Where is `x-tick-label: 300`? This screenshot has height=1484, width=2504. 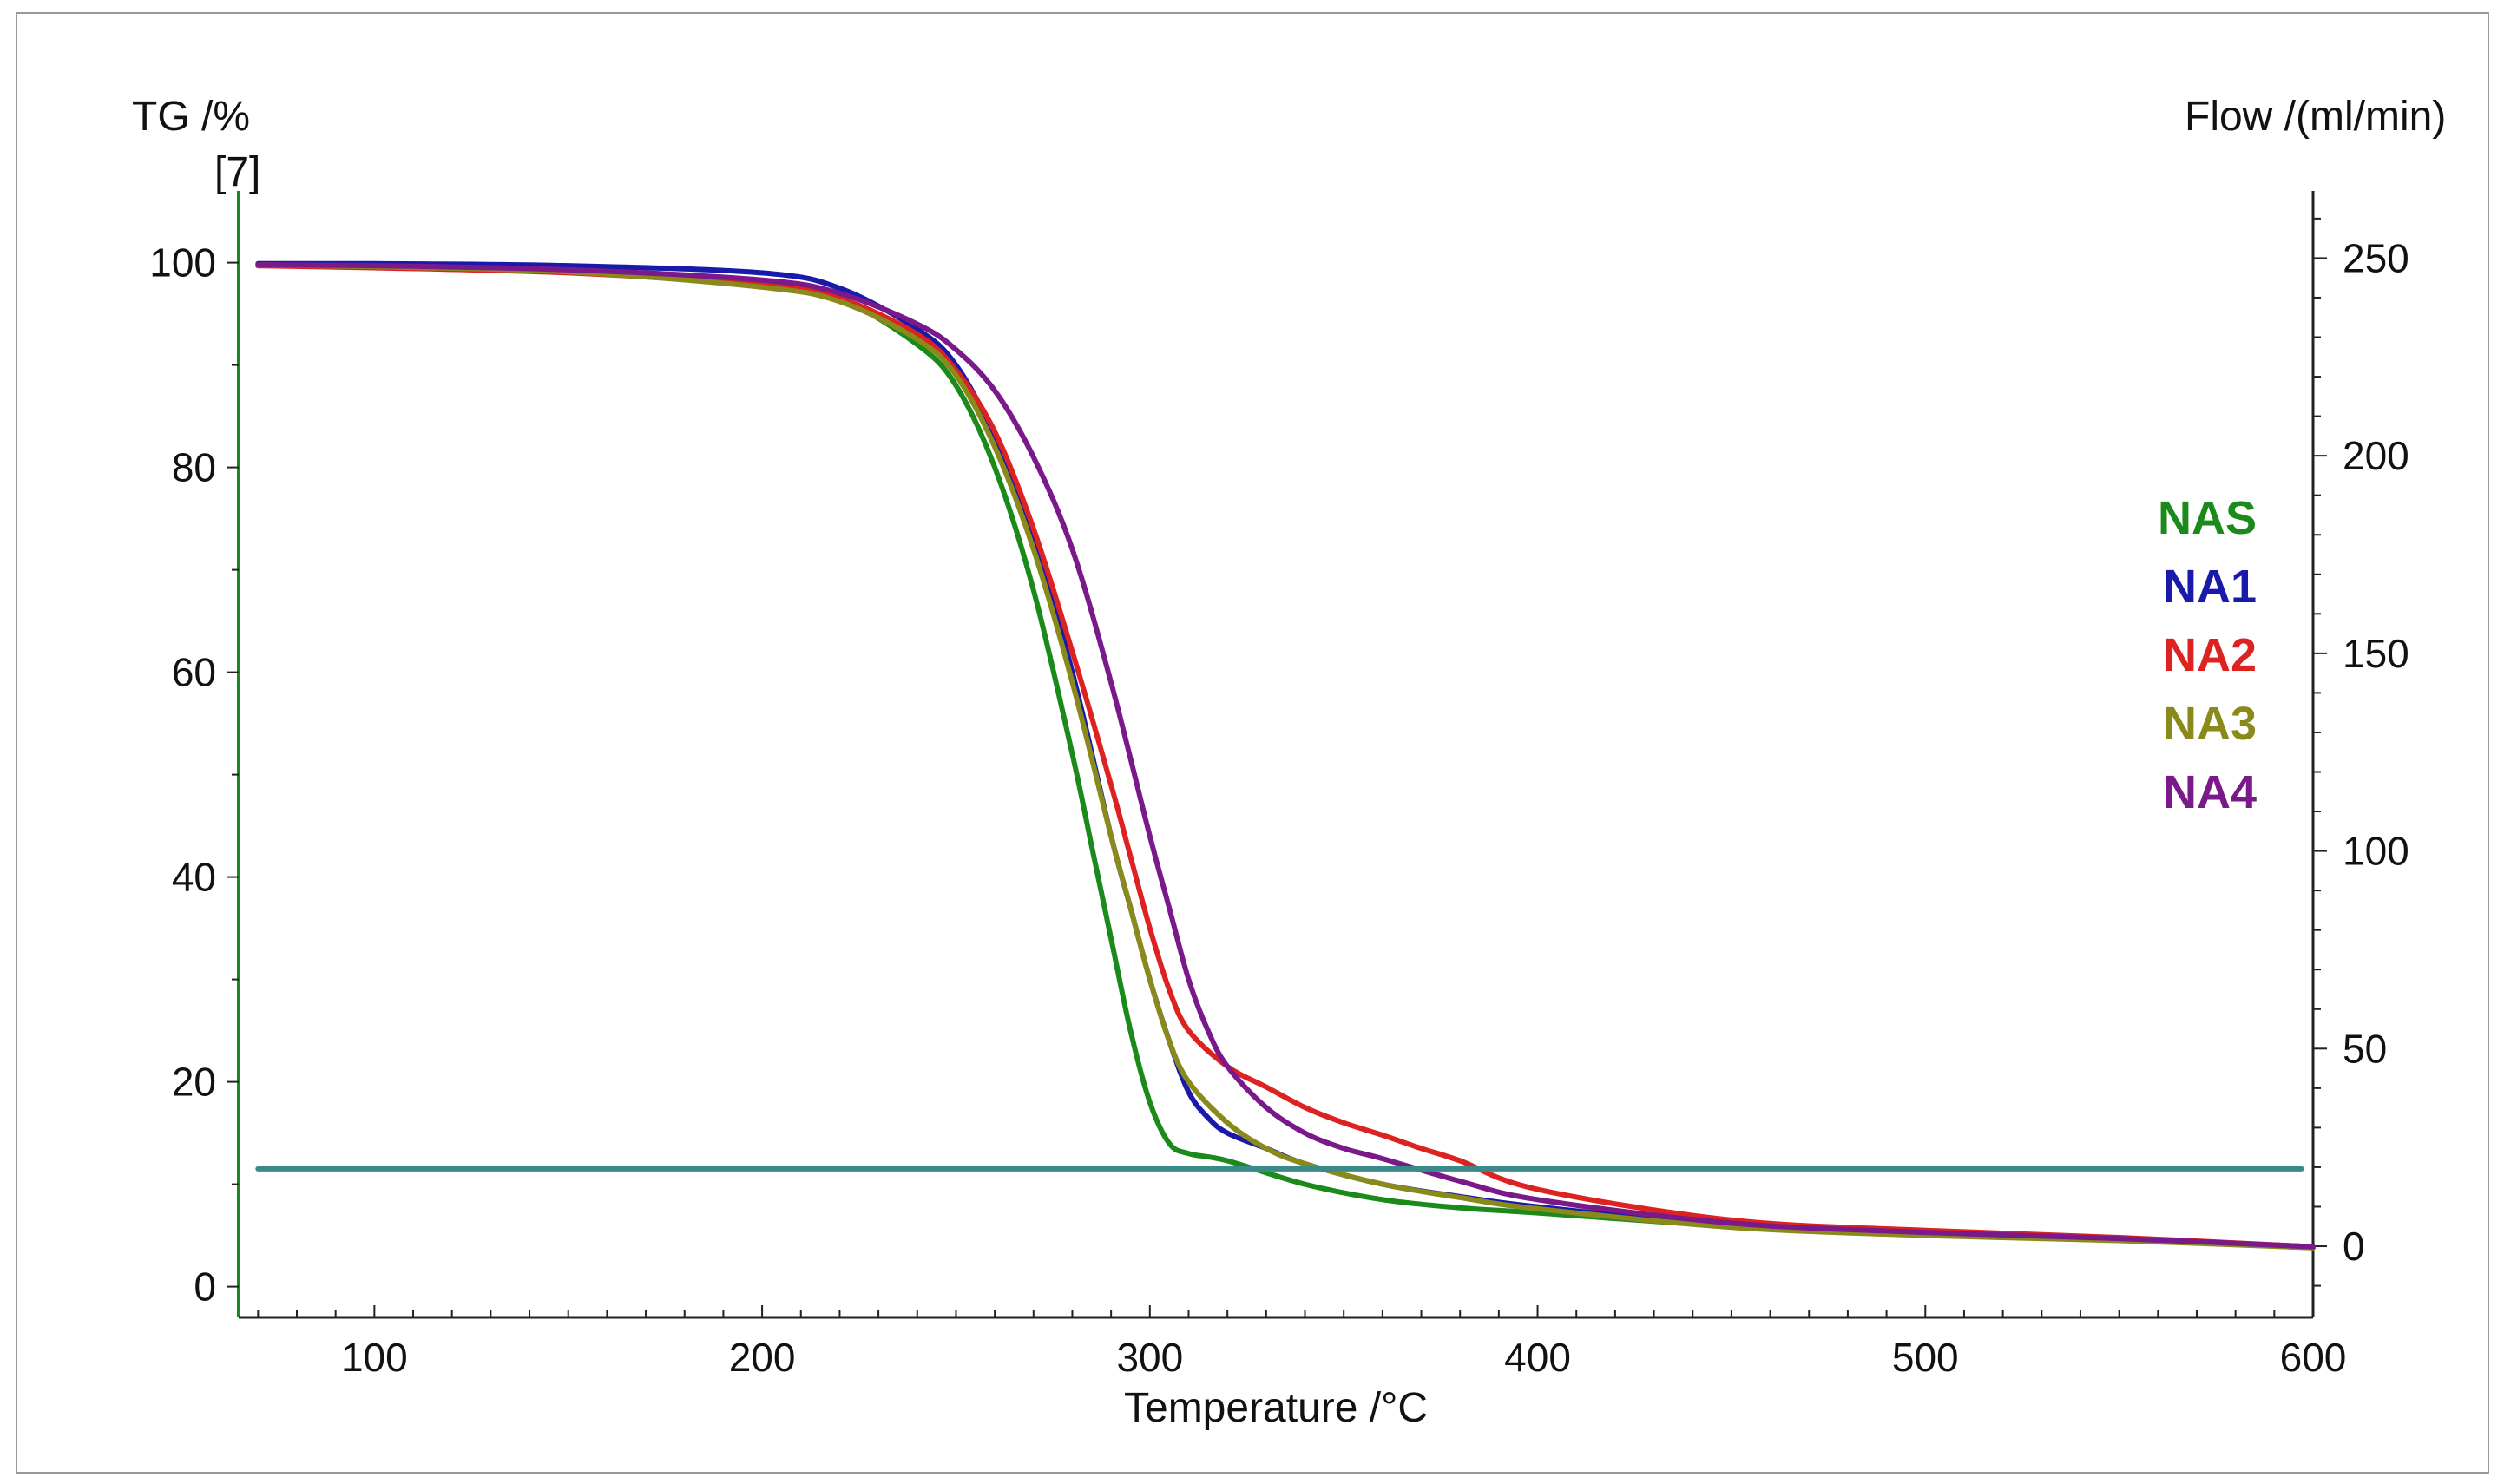 x-tick-label: 300 is located at coordinates (1149, 1357).